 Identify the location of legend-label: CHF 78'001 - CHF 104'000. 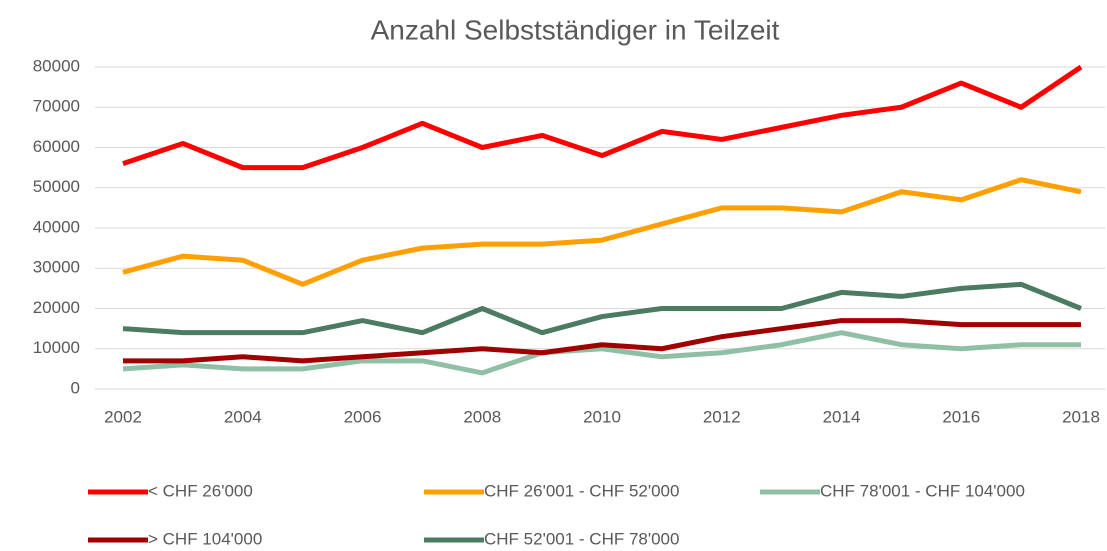
(922, 490).